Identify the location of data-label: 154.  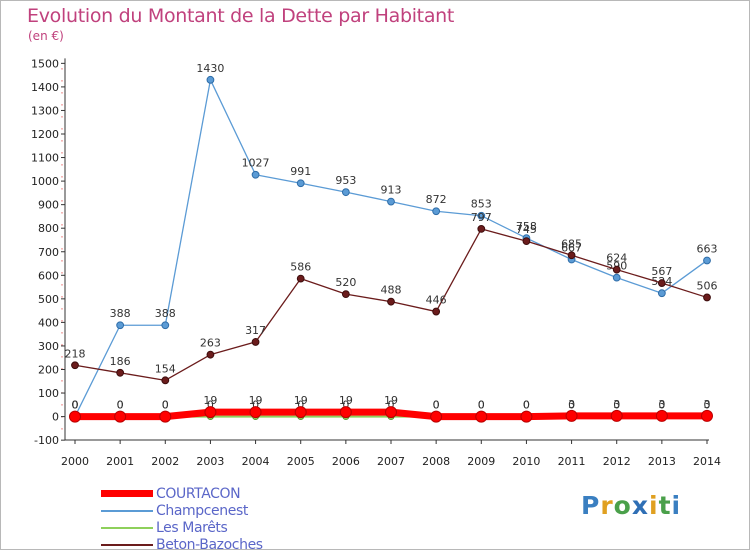
(165, 368).